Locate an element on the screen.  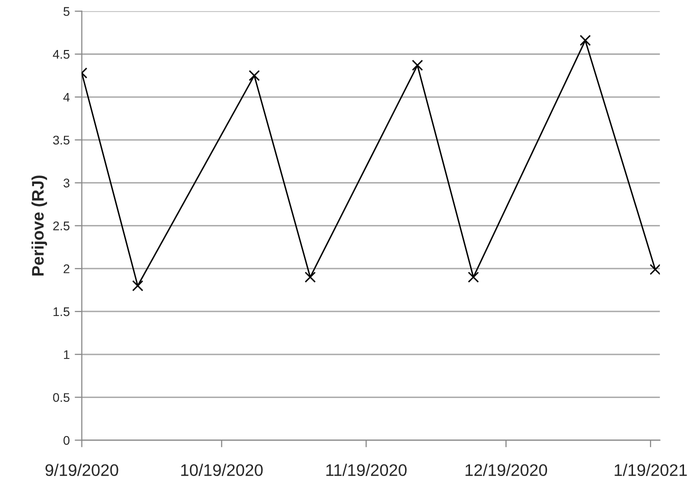
y-axis-title: Perijove (RJ) is located at coordinates (40, 226).